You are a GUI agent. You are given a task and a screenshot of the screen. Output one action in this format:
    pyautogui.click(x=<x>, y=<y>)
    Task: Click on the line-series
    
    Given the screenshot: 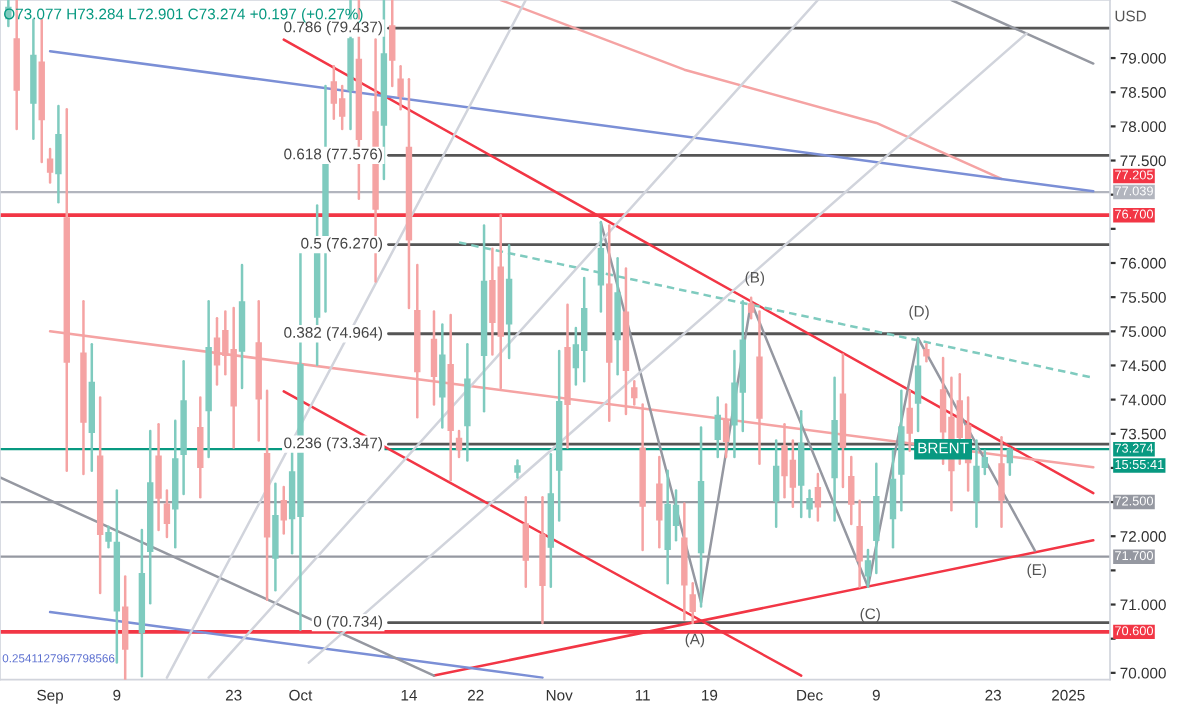 What is the action you would take?
    pyautogui.click(x=751, y=90)
    